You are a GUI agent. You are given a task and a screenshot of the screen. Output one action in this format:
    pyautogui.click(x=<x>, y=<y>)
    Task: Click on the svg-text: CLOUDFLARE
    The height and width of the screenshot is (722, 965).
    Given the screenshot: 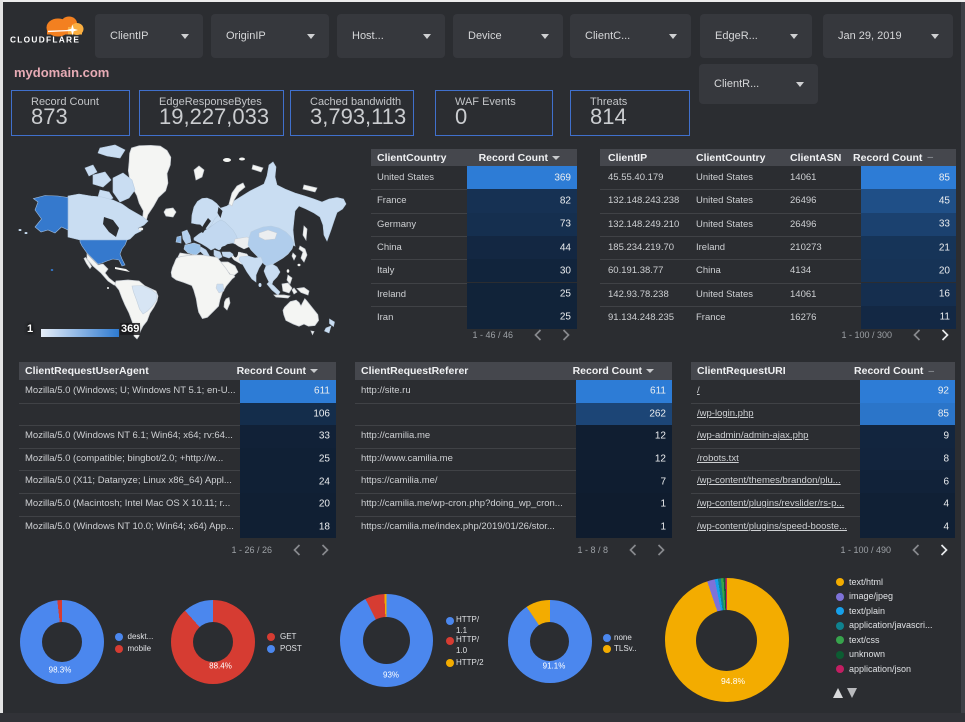 What is the action you would take?
    pyautogui.click(x=45, y=40)
    